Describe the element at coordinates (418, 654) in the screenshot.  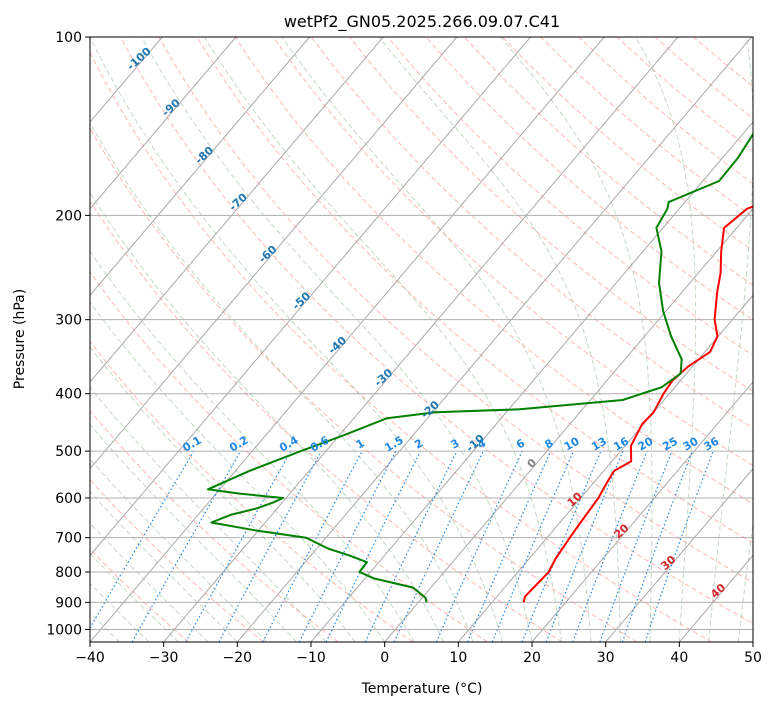
I see `x-axis-ticks: −40 −30 −20 −10 0 10 20 30 40 50` at that location.